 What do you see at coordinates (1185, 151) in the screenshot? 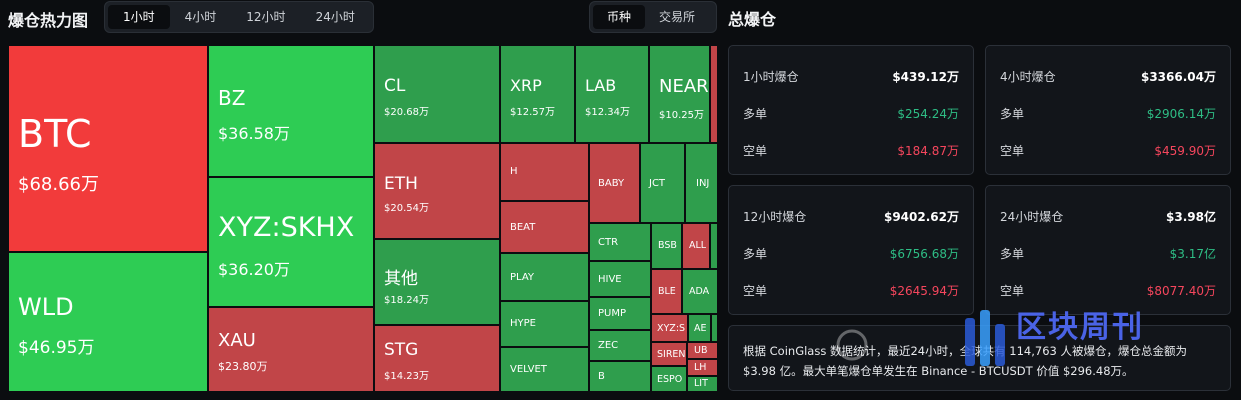
I see `short-value: $459.90万` at bounding box center [1185, 151].